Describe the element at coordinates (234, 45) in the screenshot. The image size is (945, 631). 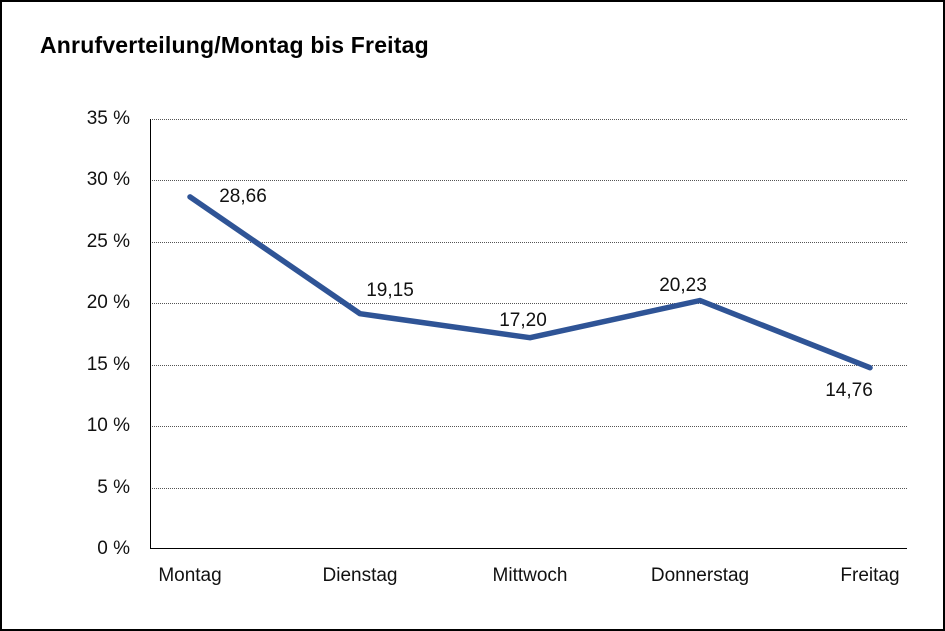
I see `chart-title: Anrufverteilung/Montag bis Freitag` at that location.